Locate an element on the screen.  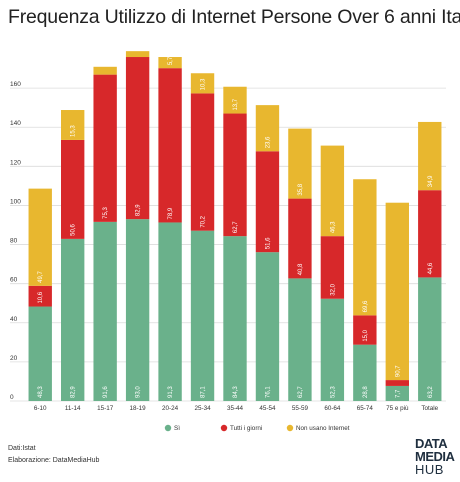
y-tick-label: 140 is located at coordinates (15, 123).